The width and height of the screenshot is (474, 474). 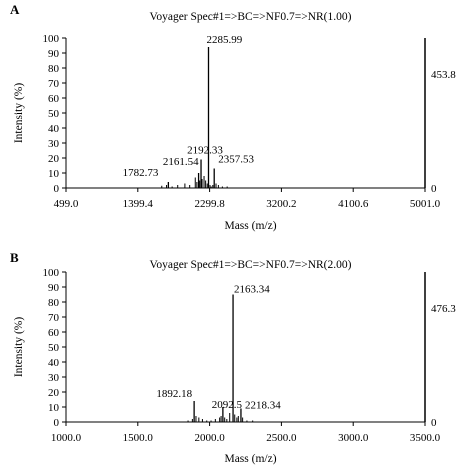 I want to click on right-axis-max-label: 476.3, so click(x=443, y=309).